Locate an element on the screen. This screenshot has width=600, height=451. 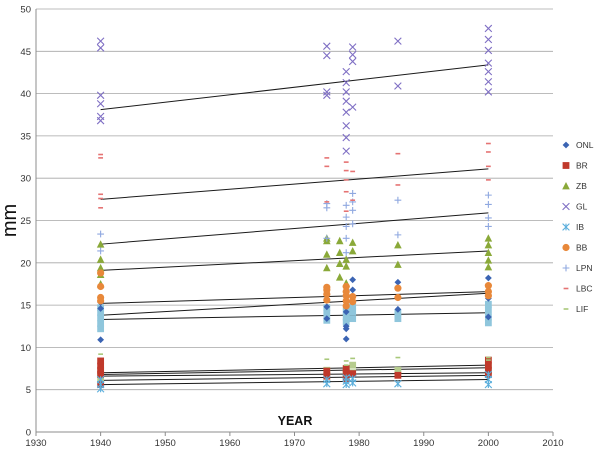
legend-label-bb: BB is located at coordinates (582, 248).